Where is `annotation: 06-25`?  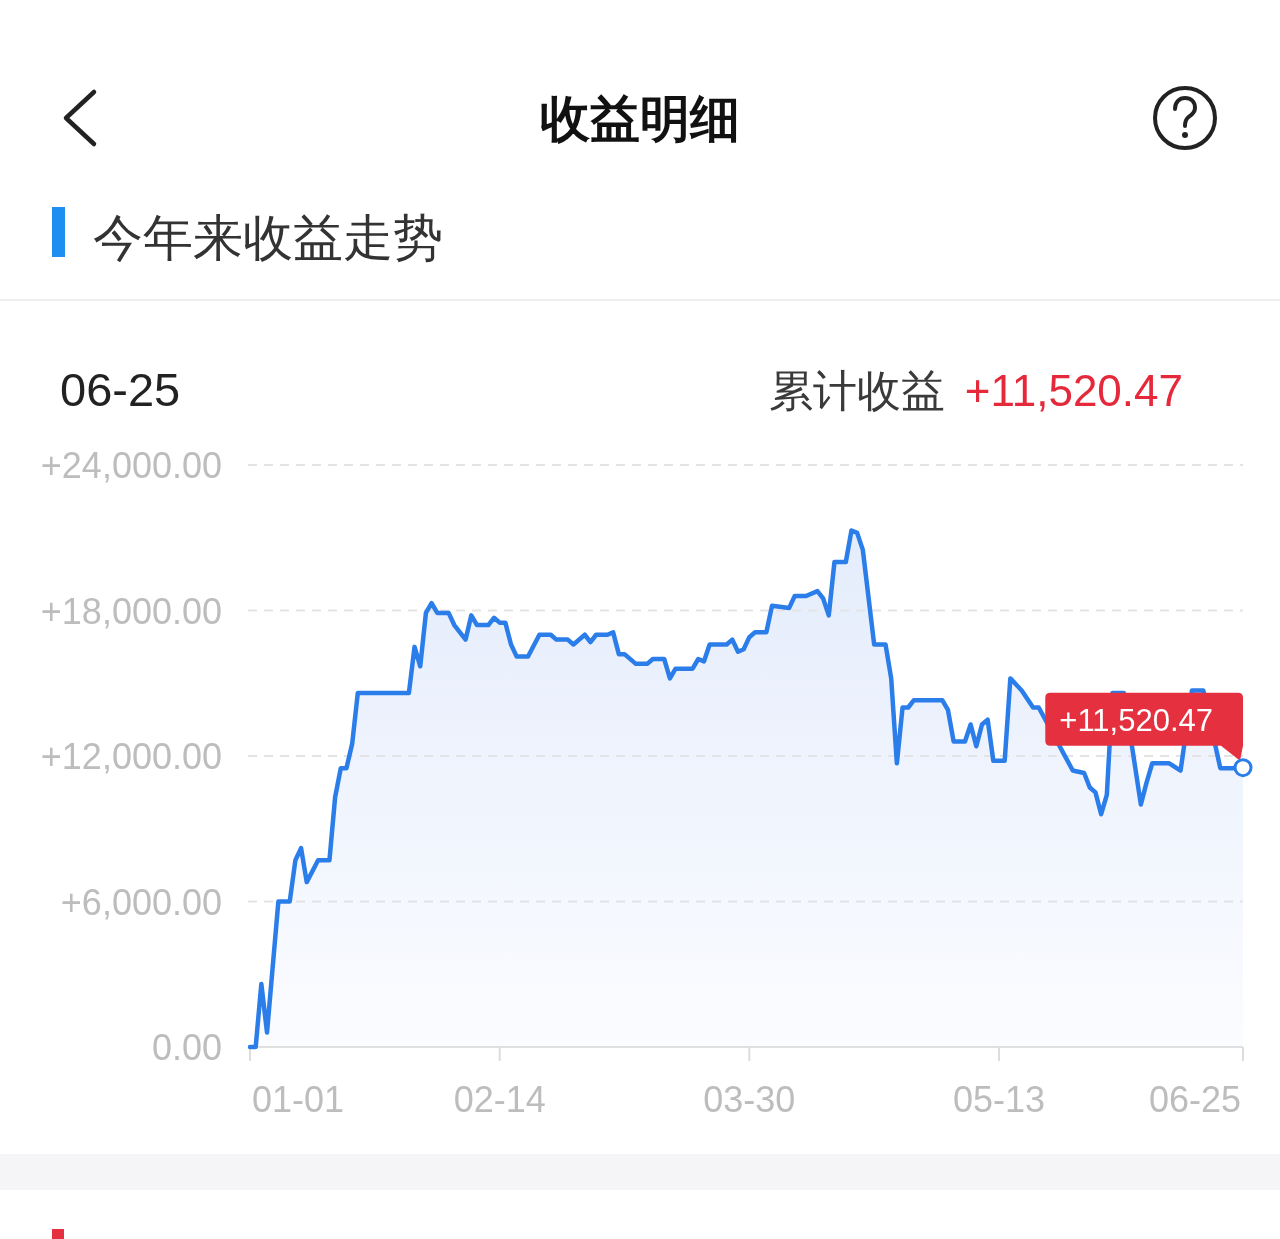
annotation: 06-25 is located at coordinates (120, 389).